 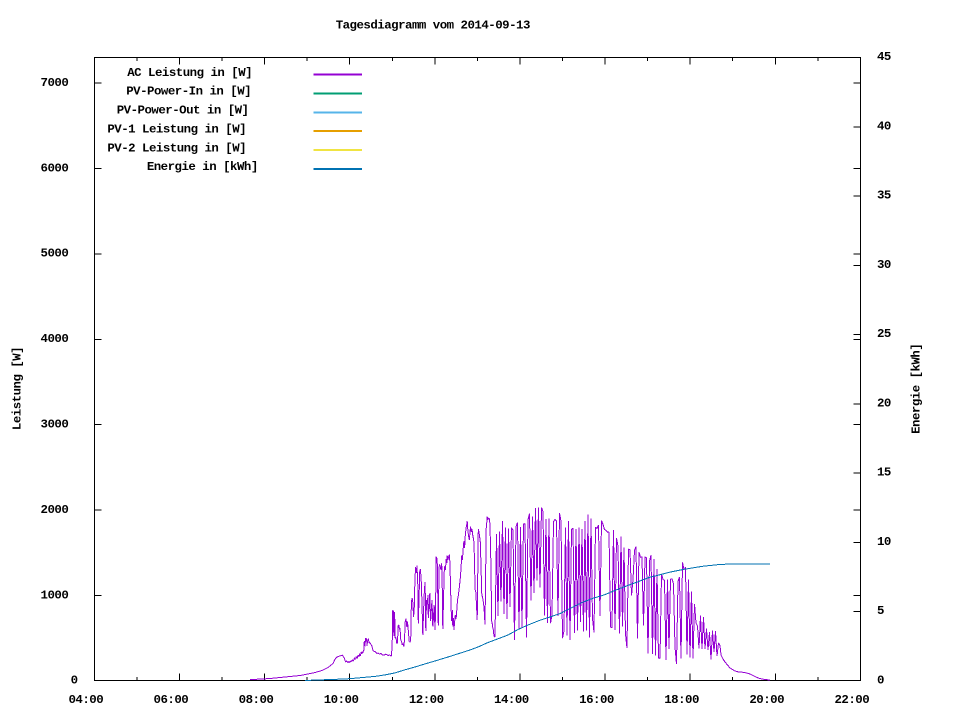 I want to click on svg-text: PV-Power-In in [W], so click(x=188, y=92).